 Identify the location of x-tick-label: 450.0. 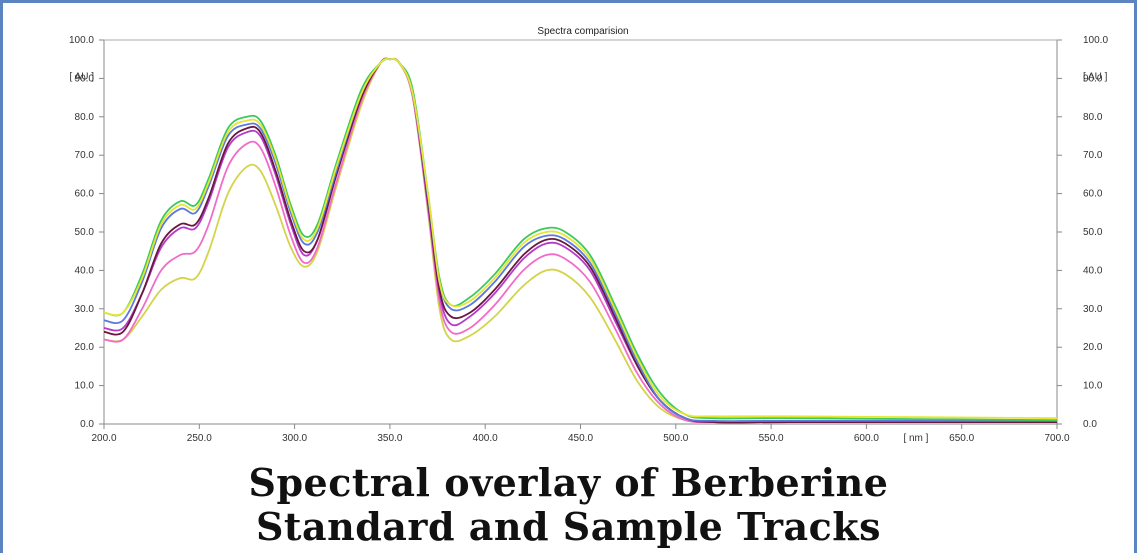
(580, 438).